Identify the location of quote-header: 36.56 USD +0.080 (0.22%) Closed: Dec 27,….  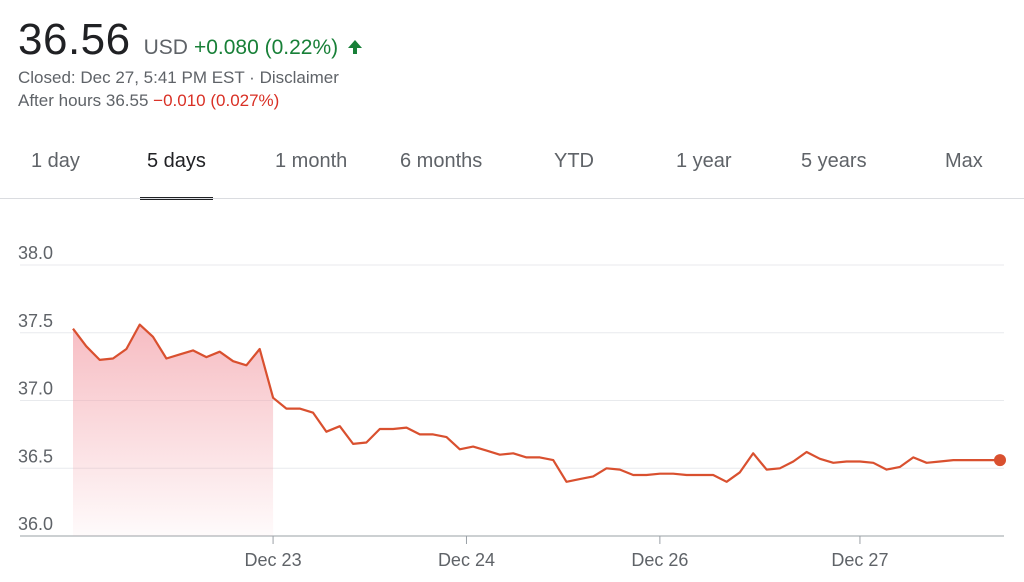
(191, 63).